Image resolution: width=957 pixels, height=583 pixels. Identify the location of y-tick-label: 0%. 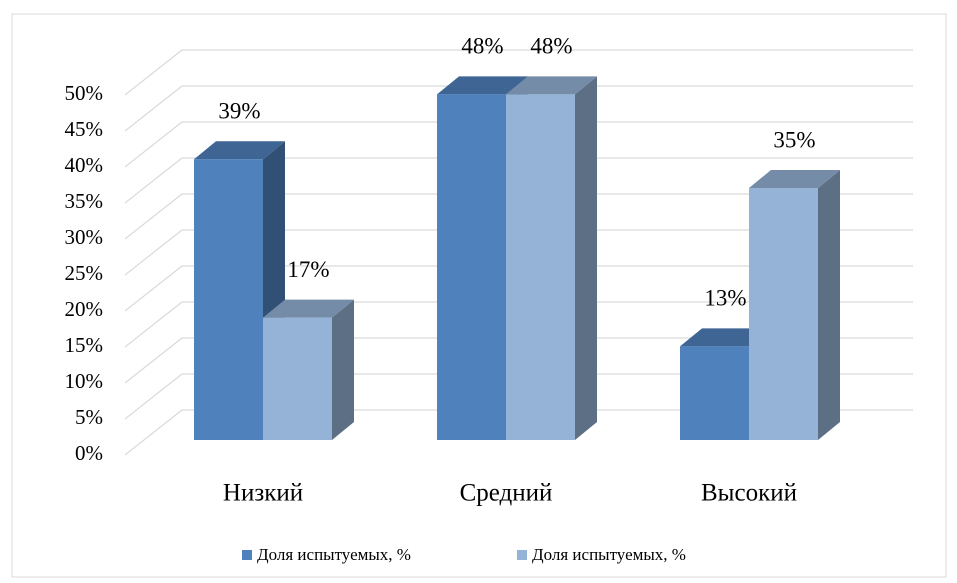
(89, 453).